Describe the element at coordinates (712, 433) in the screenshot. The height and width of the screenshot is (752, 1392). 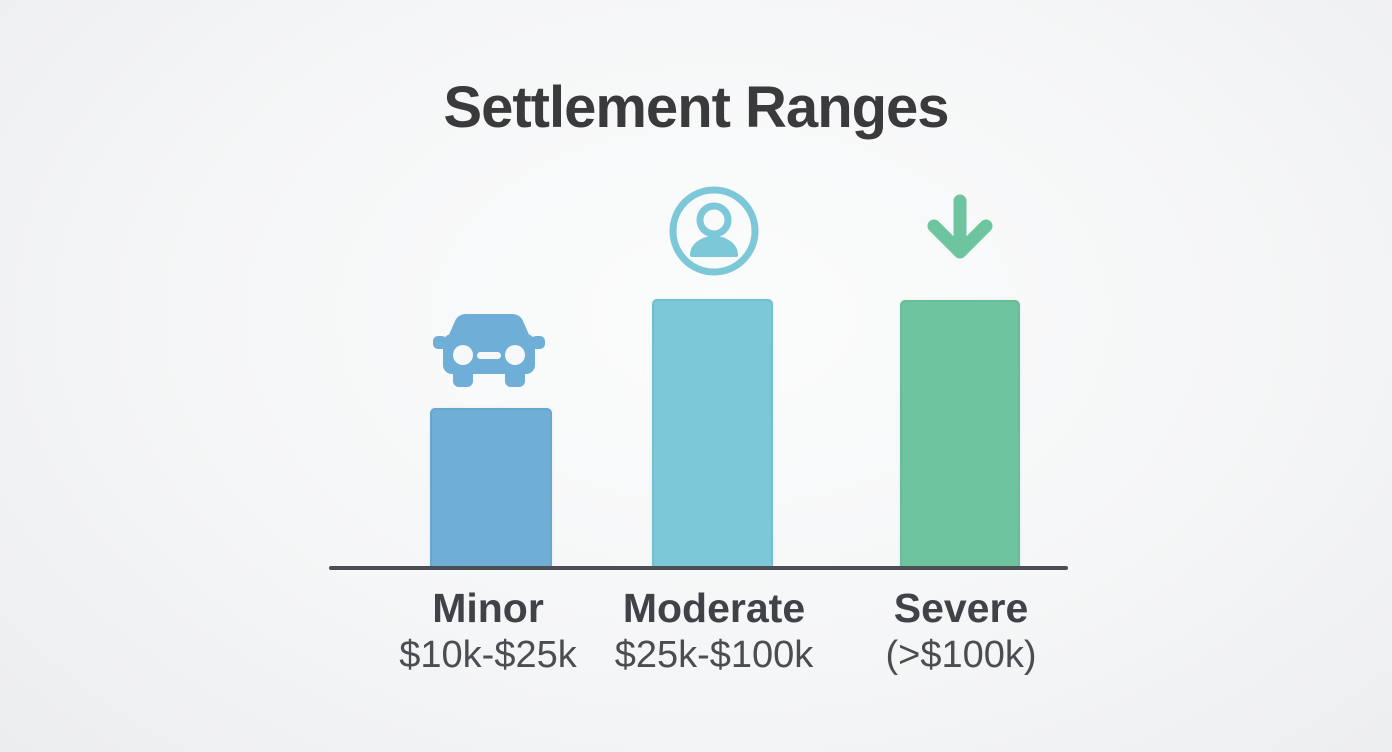
I see `bar-moderate` at that location.